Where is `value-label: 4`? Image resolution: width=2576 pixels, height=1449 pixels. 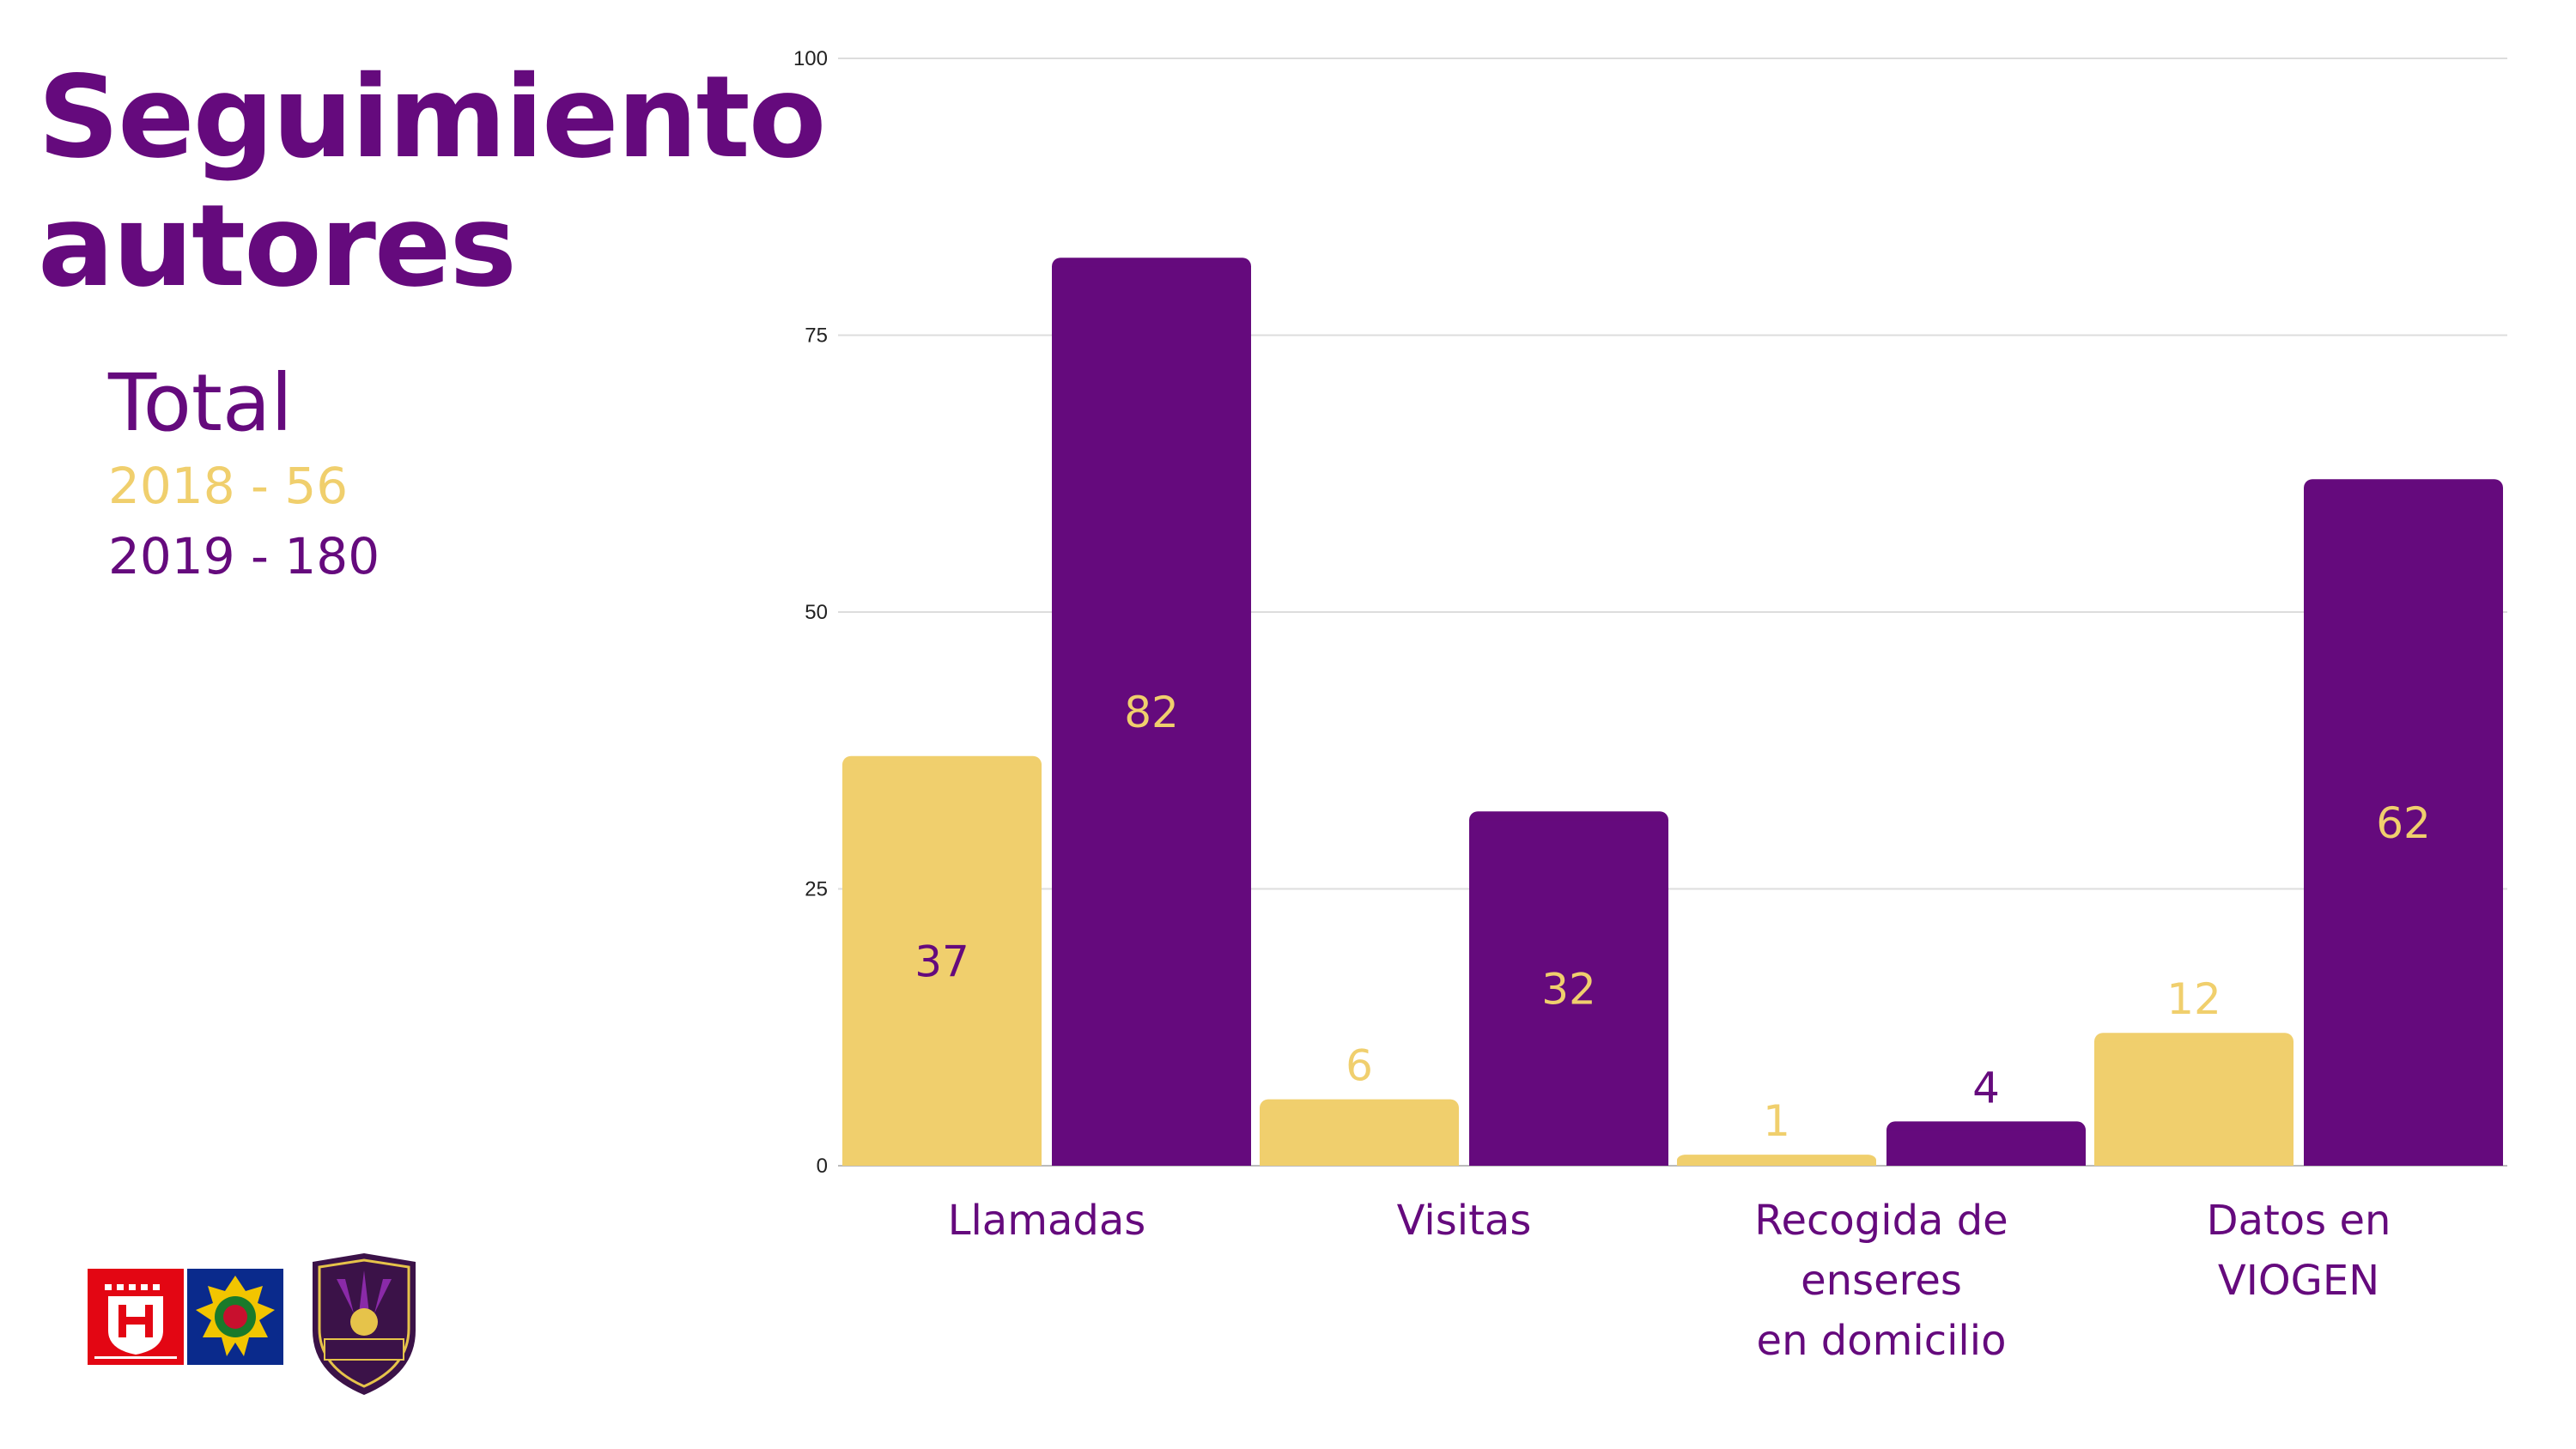
value-label: 4 is located at coordinates (1986, 1088).